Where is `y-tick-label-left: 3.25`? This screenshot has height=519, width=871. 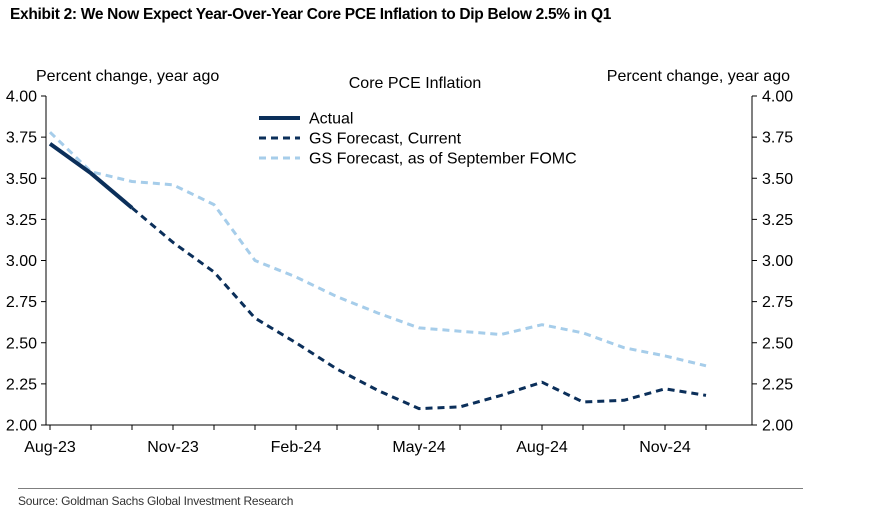 y-tick-label-left: 3.25 is located at coordinates (21, 220).